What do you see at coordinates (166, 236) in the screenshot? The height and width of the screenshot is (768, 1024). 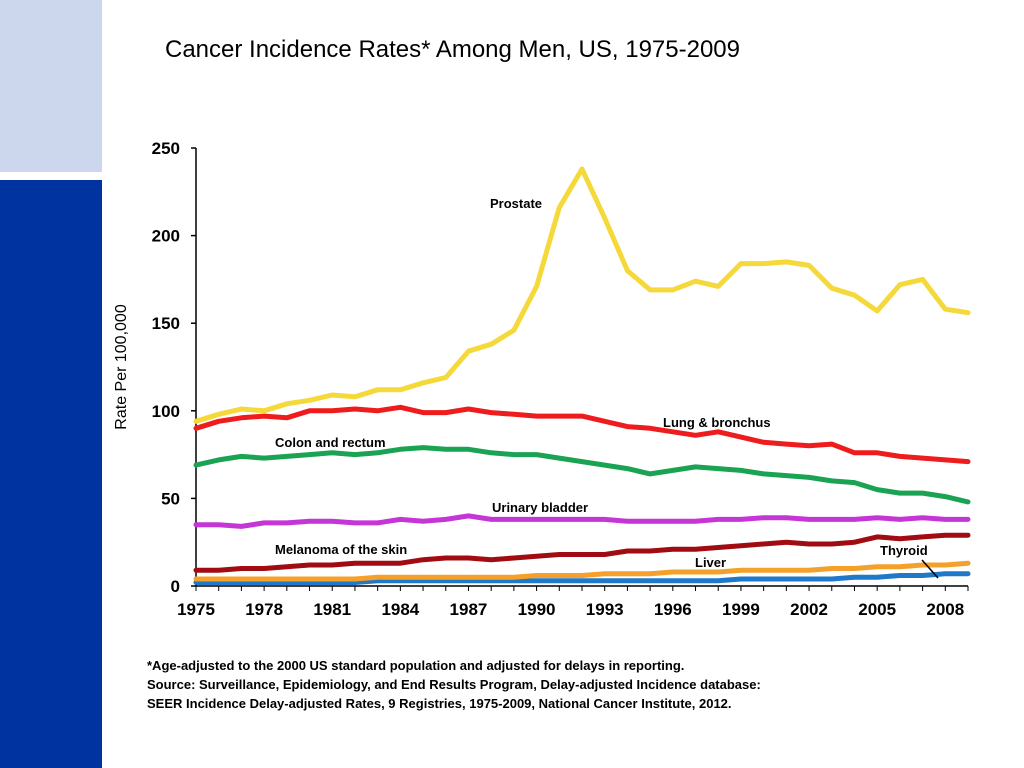 I see `y-tick-label: 200` at bounding box center [166, 236].